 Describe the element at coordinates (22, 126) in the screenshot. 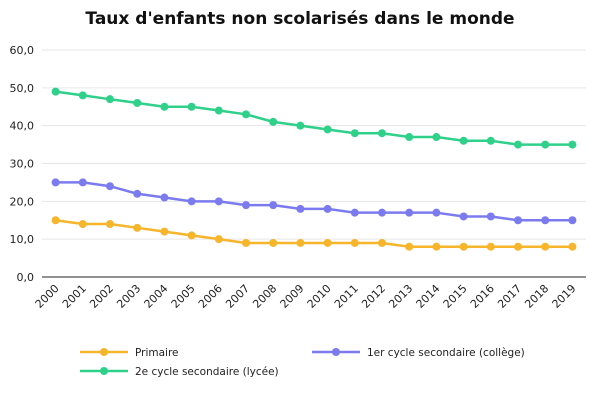

I see `y-tick-label: 40,0` at that location.